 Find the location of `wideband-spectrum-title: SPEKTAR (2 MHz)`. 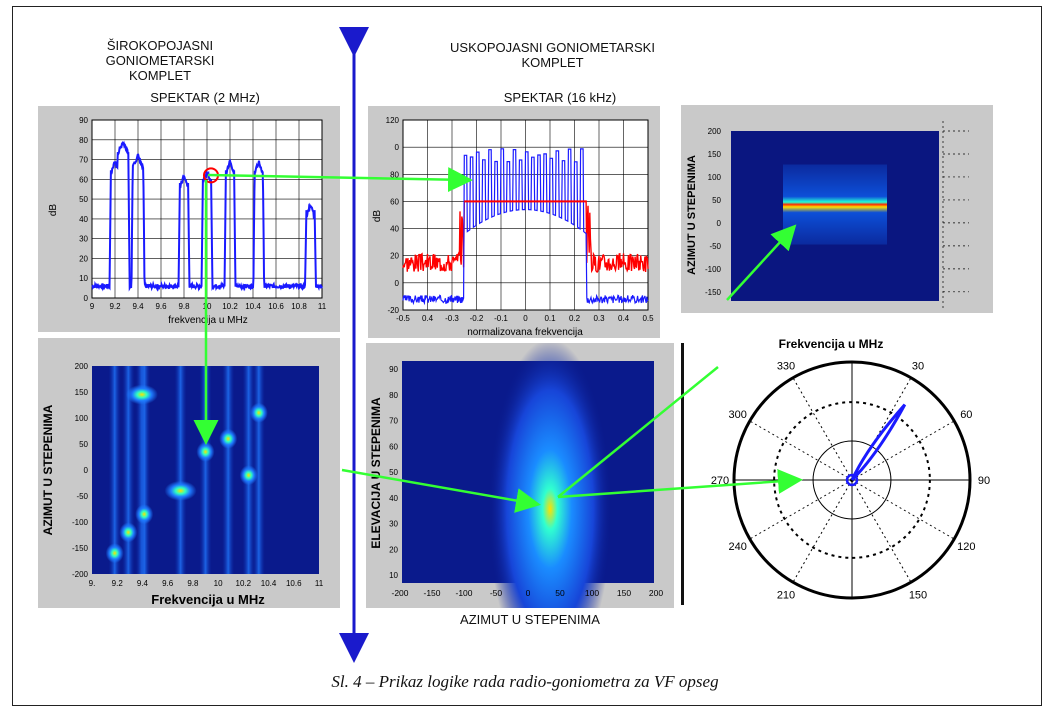

wideband-spectrum-title: SPEKTAR (2 MHz) is located at coordinates (205, 97).